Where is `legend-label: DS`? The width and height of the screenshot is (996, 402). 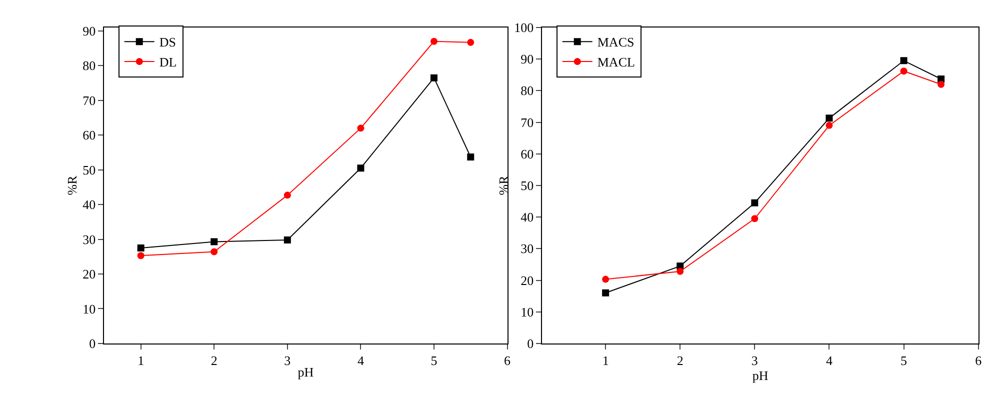
legend-label: DS is located at coordinates (167, 42).